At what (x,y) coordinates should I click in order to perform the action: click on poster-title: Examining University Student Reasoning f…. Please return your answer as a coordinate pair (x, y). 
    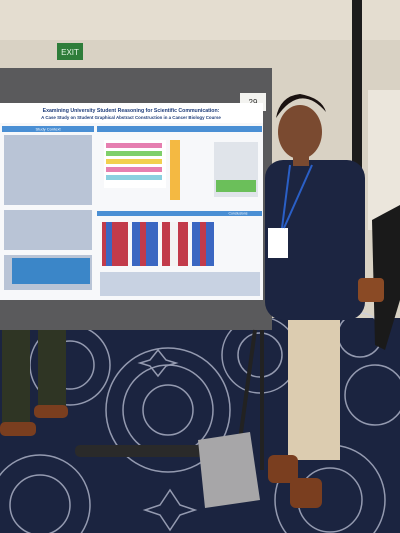
    Looking at the image, I should click on (131, 111).